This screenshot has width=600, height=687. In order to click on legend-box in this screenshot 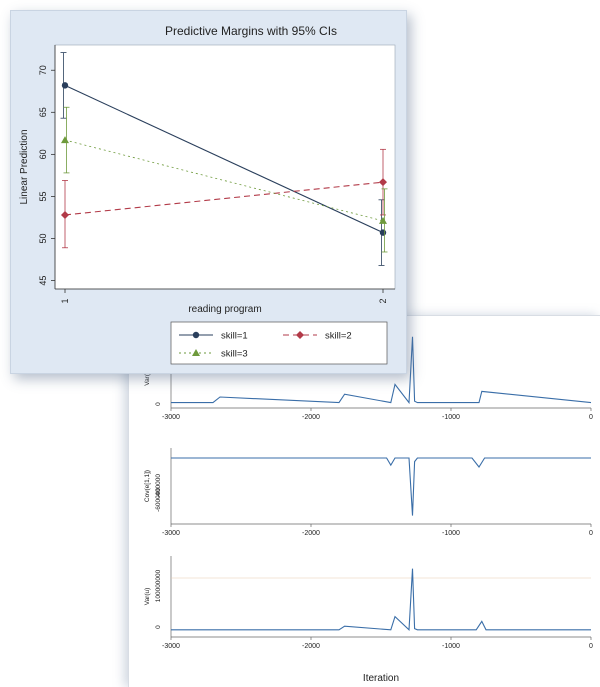, I will do `click(279, 343)`.